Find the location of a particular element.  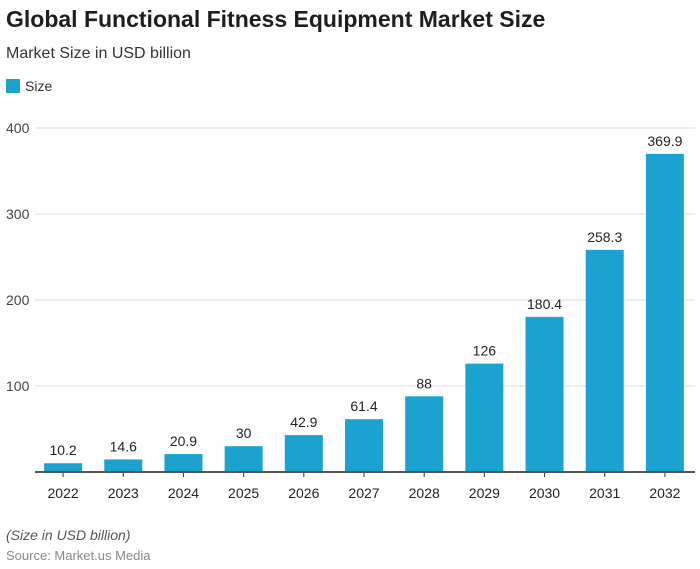

data-label: 20.9 is located at coordinates (183, 441).